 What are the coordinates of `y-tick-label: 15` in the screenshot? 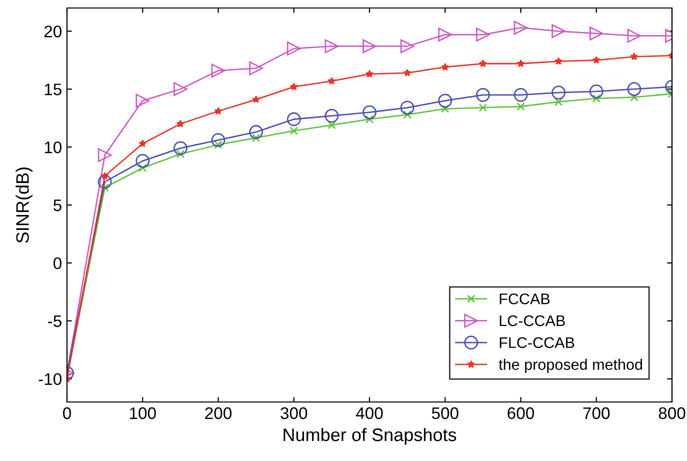 It's located at (53, 90).